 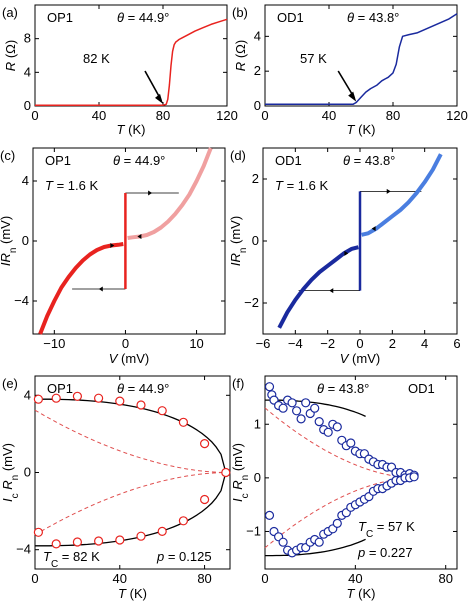 What do you see at coordinates (238, 241) in the screenshot?
I see `y-axis-label: IRn (mV)` at bounding box center [238, 241].